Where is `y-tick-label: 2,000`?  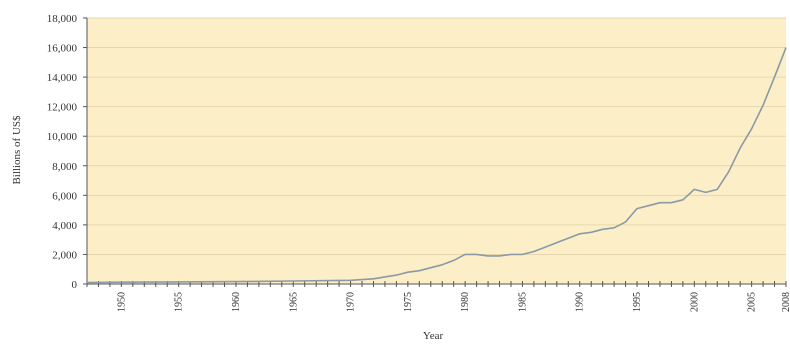
y-tick-label: 2,000 is located at coordinates (64, 255).